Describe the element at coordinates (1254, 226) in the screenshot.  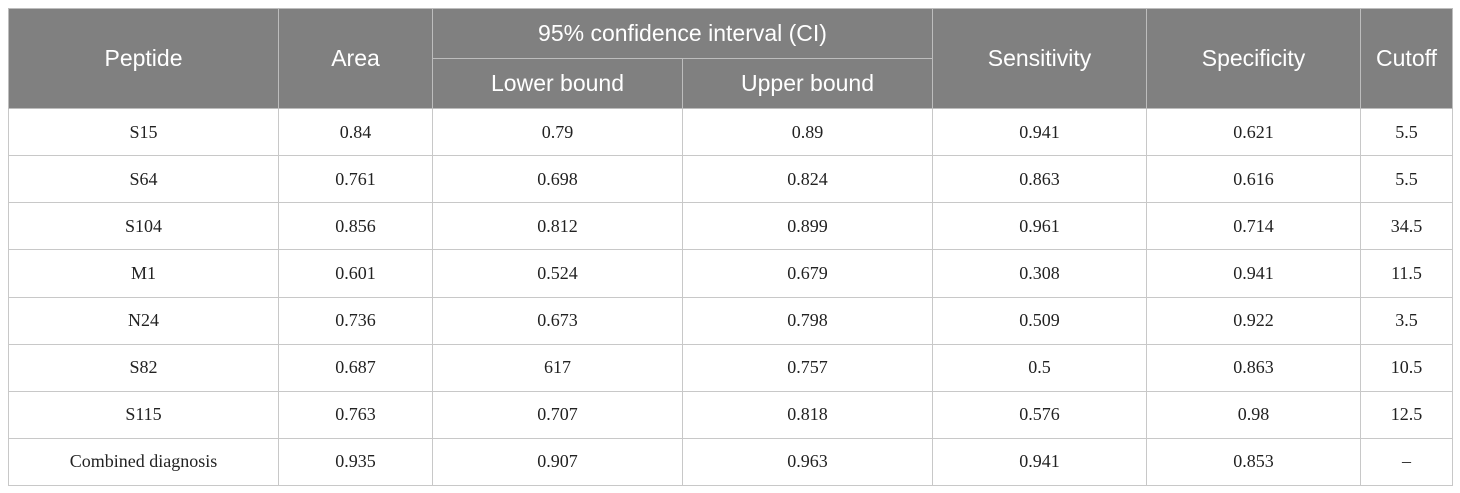
I see `cell-specificity: 0.714` at that location.